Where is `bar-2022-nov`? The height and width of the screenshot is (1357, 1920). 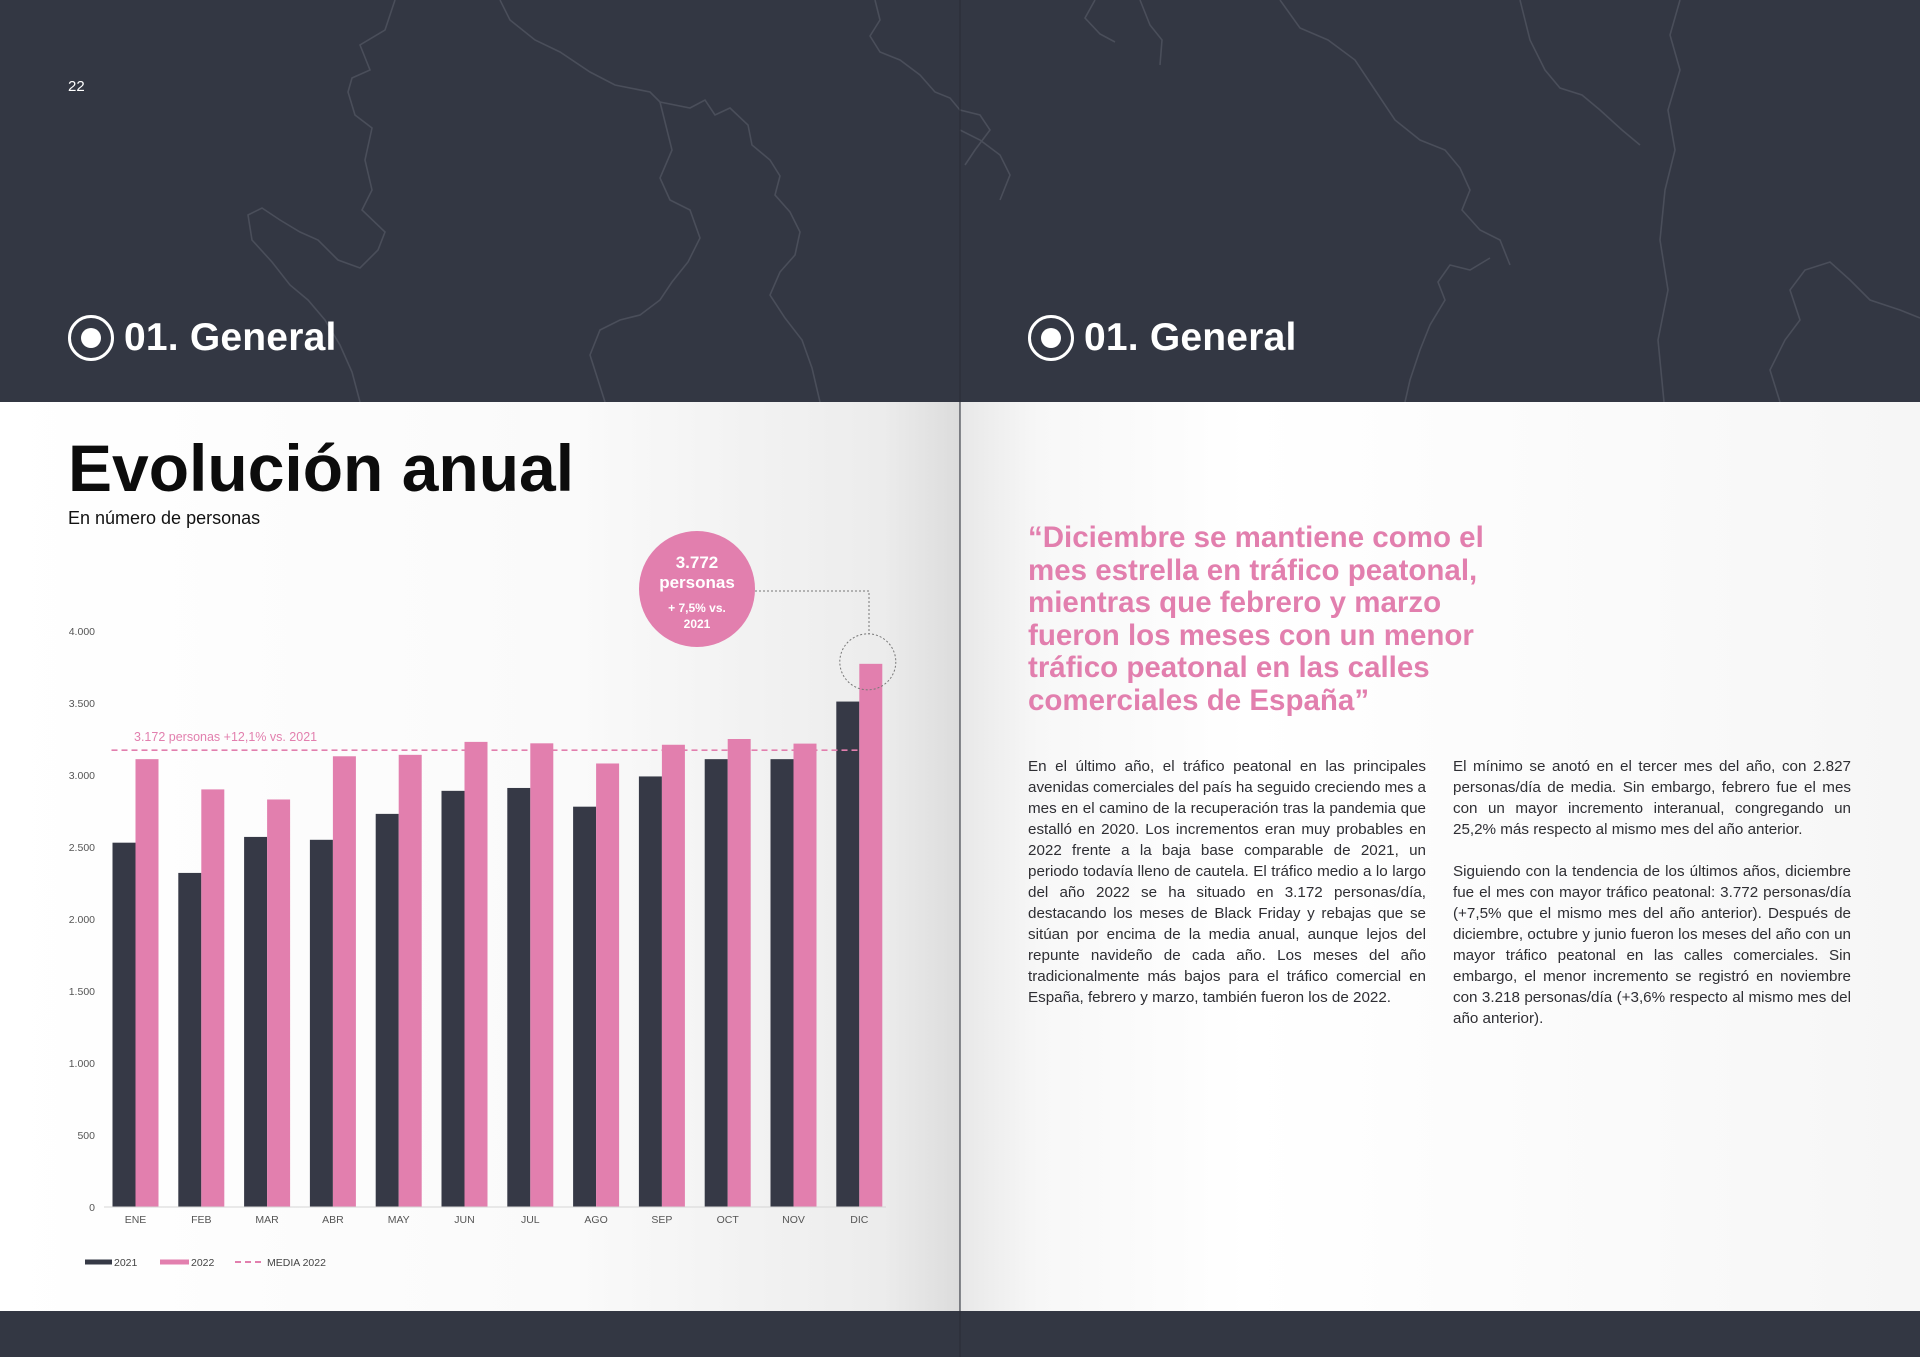 bar-2022-nov is located at coordinates (805, 975).